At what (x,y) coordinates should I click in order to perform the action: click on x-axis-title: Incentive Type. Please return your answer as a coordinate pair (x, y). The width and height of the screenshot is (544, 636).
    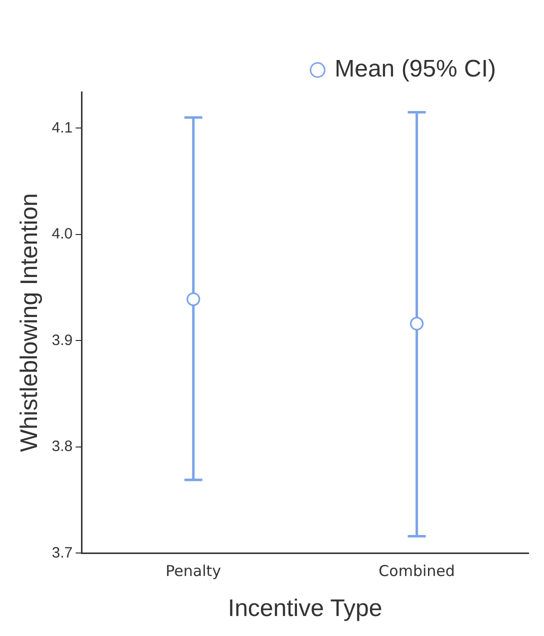
    Looking at the image, I should click on (305, 608).